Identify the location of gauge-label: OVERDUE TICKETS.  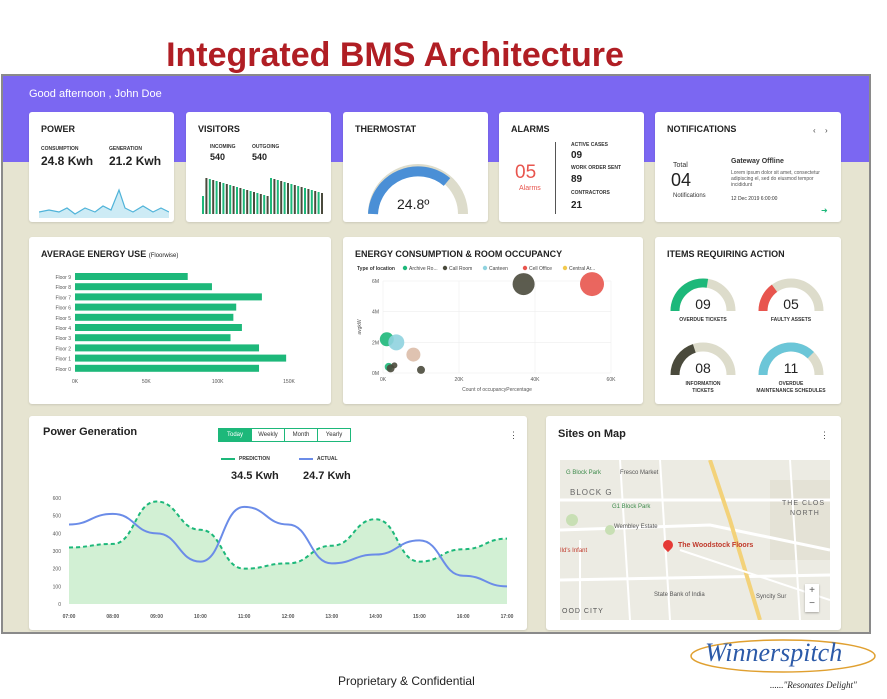
(703, 320).